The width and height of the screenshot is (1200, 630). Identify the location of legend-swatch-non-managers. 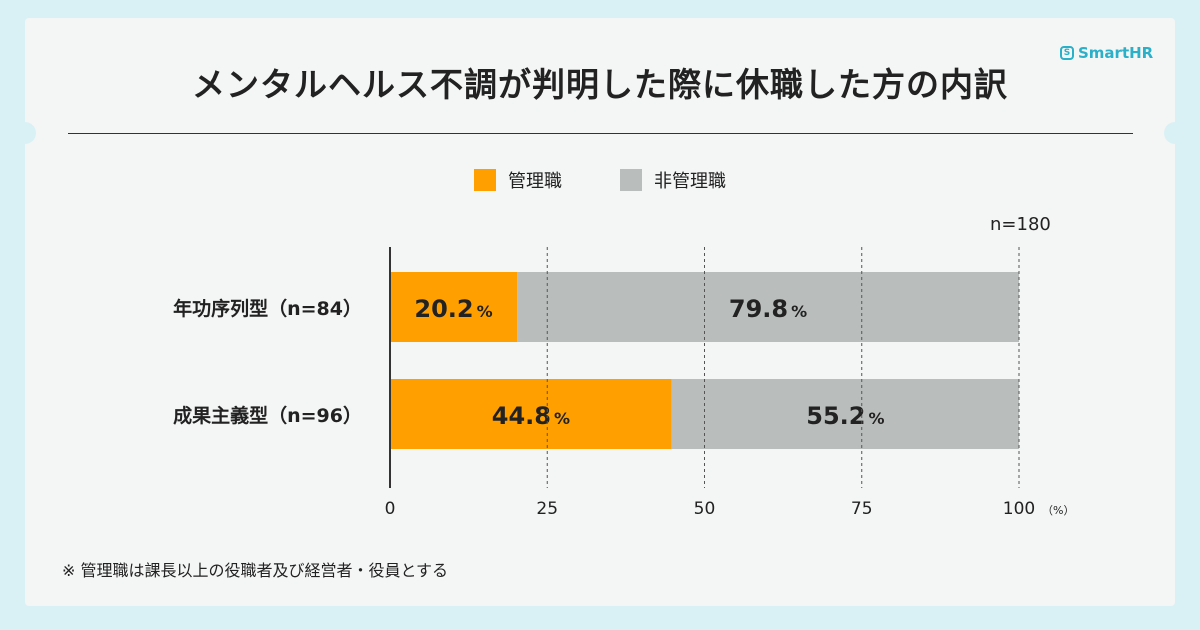
(631, 180).